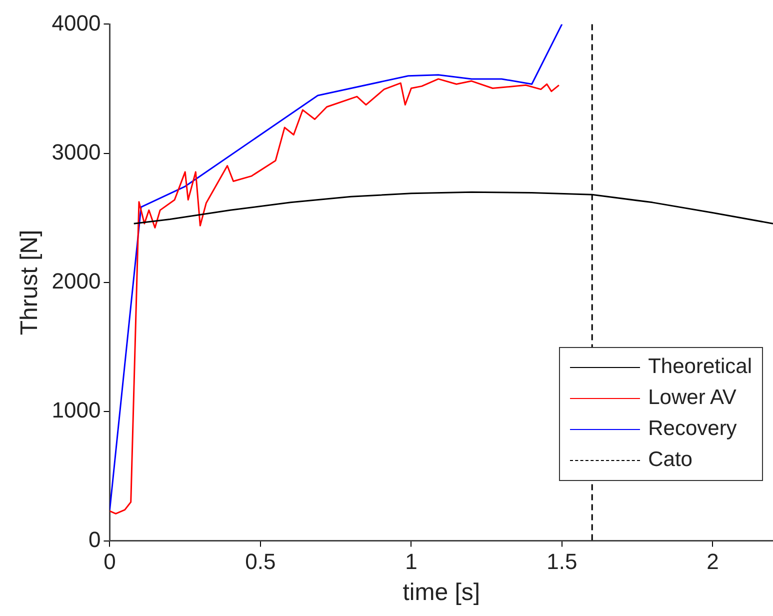 The width and height of the screenshot is (773, 616). Describe the element at coordinates (692, 398) in the screenshot. I see `legend-label: Lower AV` at that location.